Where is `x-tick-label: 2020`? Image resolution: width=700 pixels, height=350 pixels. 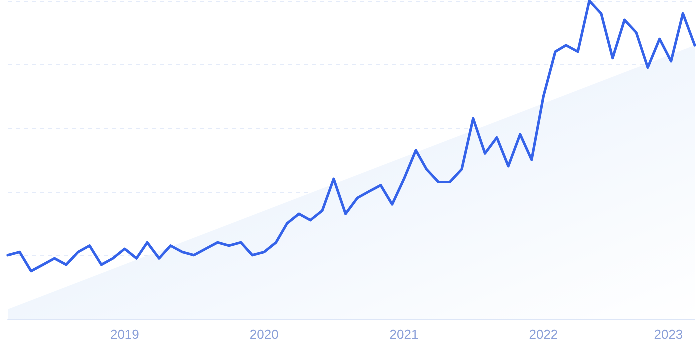 x-tick-label: 2020 is located at coordinates (264, 334).